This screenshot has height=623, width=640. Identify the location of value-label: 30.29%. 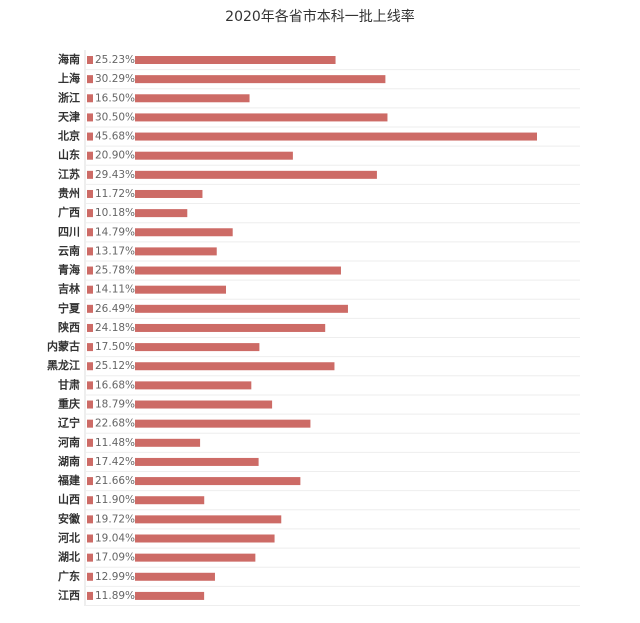
(115, 79).